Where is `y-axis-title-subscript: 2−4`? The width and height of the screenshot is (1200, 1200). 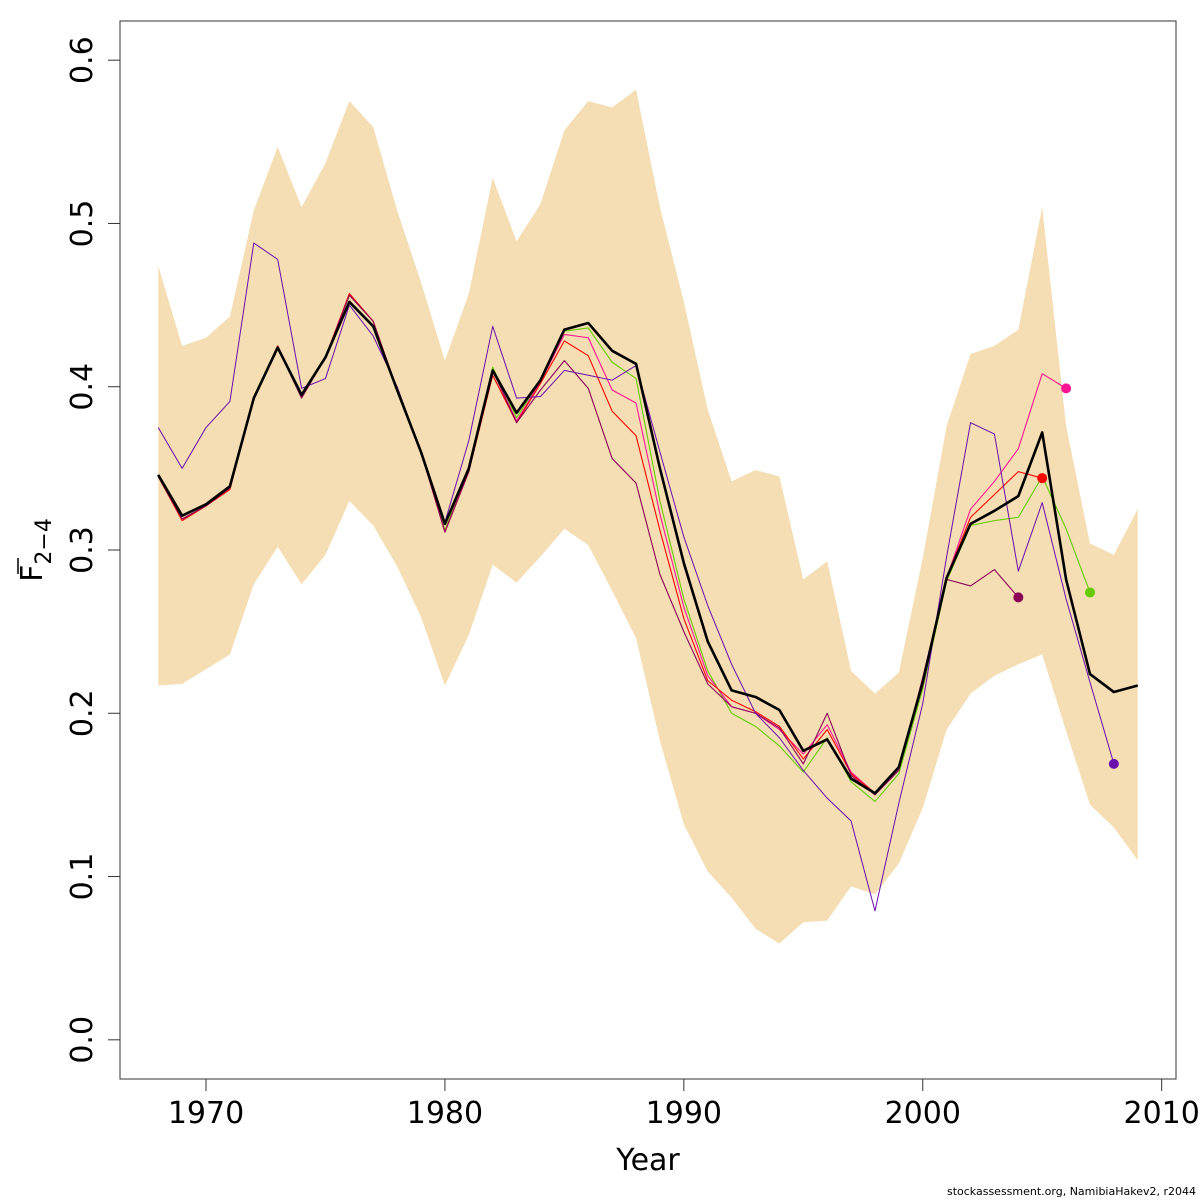 y-axis-title-subscript: 2−4 is located at coordinates (44, 541).